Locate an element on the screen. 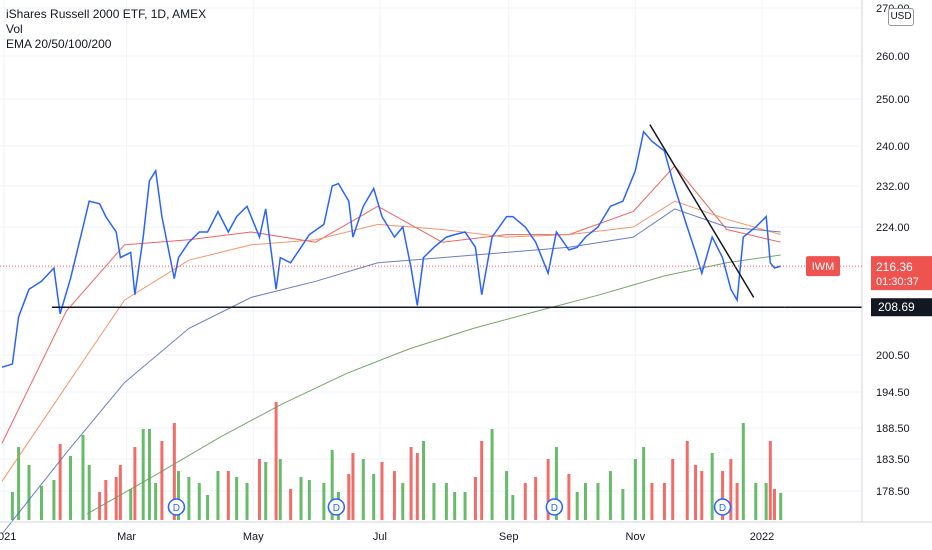 Image resolution: width=932 pixels, height=550 pixels. x-tick-label: Jul is located at coordinates (380, 537).